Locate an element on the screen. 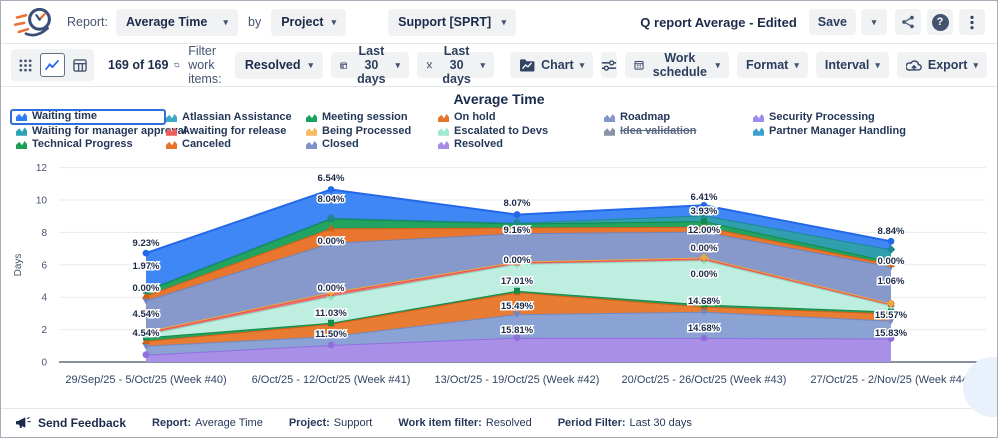 The height and width of the screenshot is (438, 998). interval-dropdown: Interval ▾ is located at coordinates (852, 65).